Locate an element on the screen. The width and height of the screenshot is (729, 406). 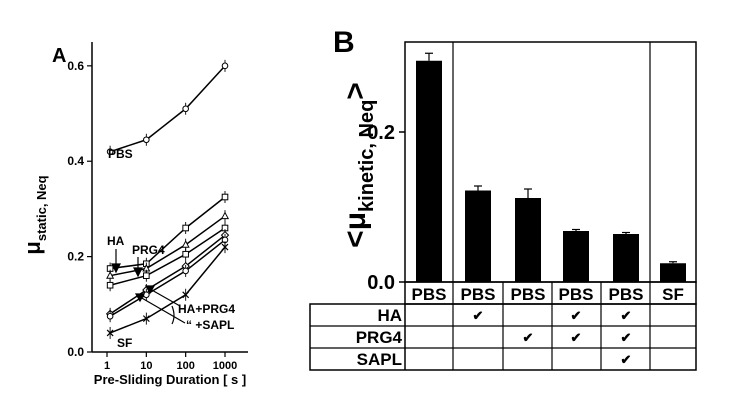
table-row-label: HA is located at coordinates (389, 315).